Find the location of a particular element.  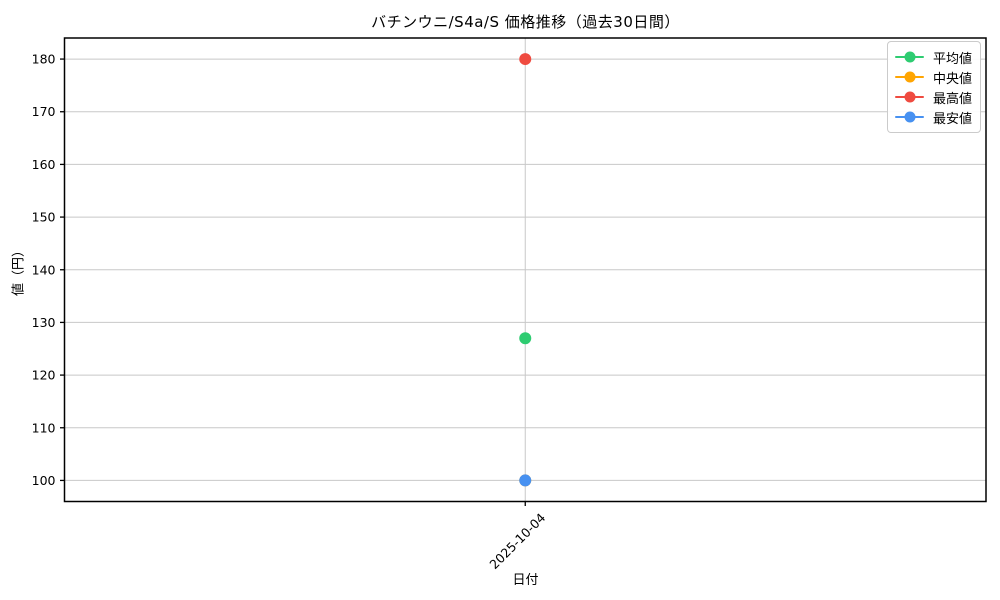

chart-title: バチンウニ/S4a/S 価格推移（過去30日間） is located at coordinates (525, 22).